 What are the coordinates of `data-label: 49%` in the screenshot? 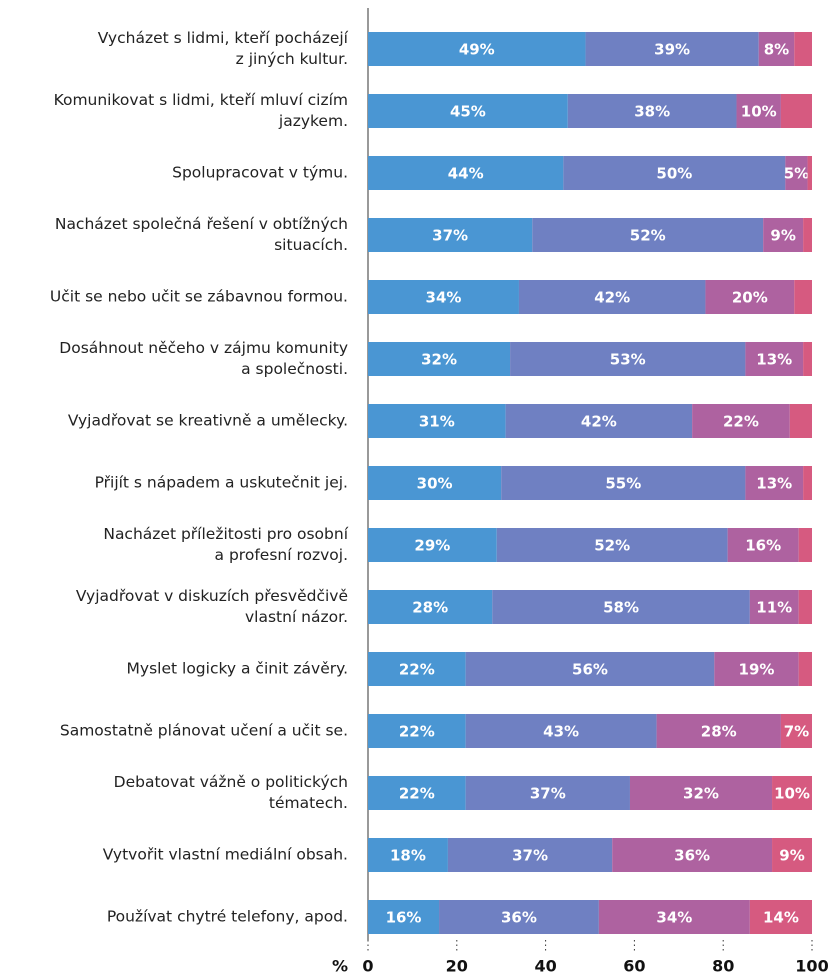 It's located at (477, 50).